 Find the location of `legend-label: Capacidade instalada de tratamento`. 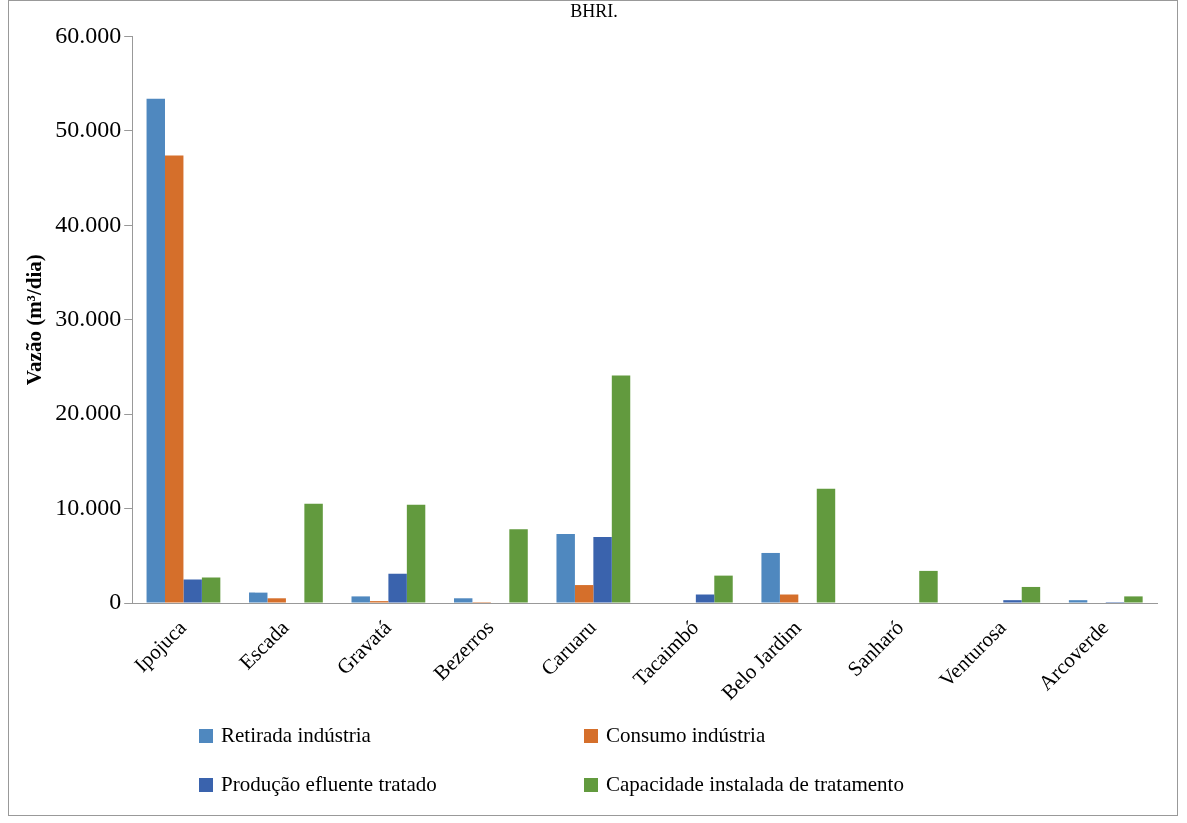

legend-label: Capacidade instalada de tratamento is located at coordinates (755, 784).